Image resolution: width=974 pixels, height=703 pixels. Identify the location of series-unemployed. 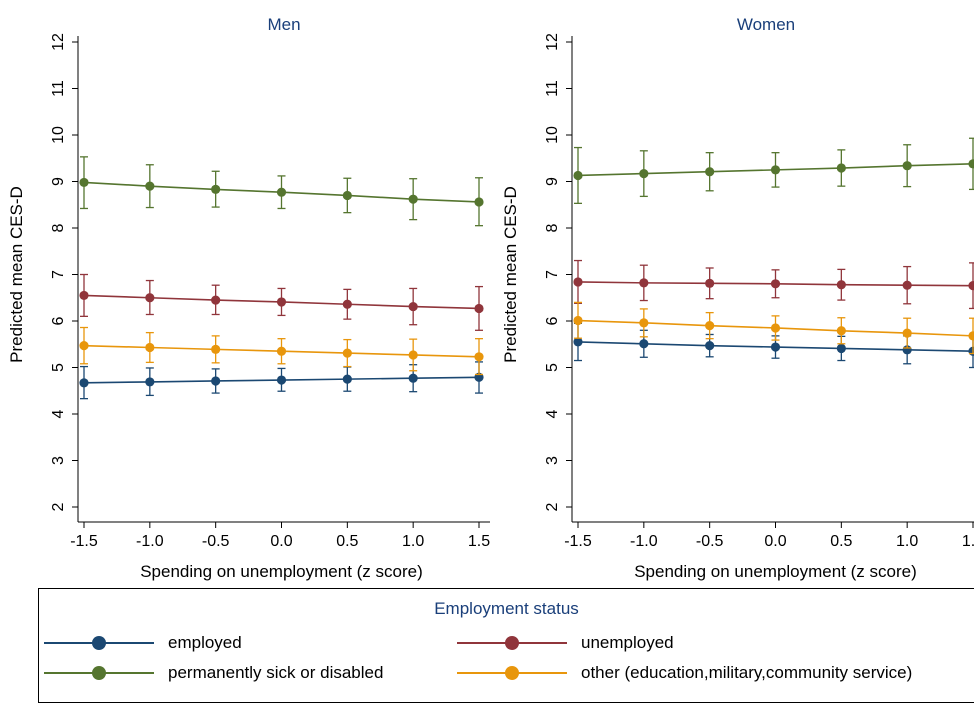
(281, 302).